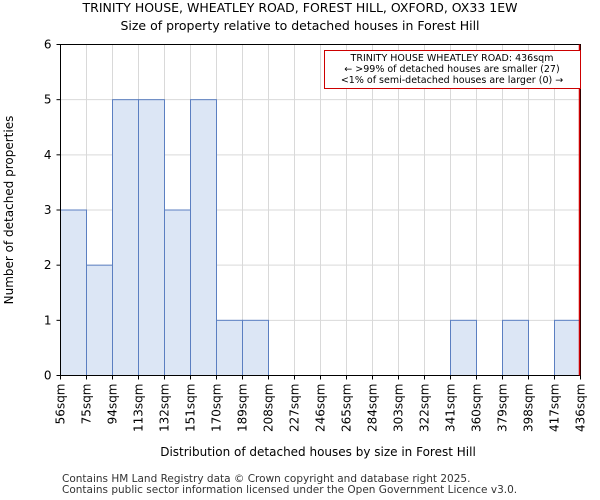 Image resolution: width=600 pixels, height=500 pixels. I want to click on annotation-line-1: TRINITY HOUSE WHEATLEY ROAD: 436sqm, so click(452, 58).